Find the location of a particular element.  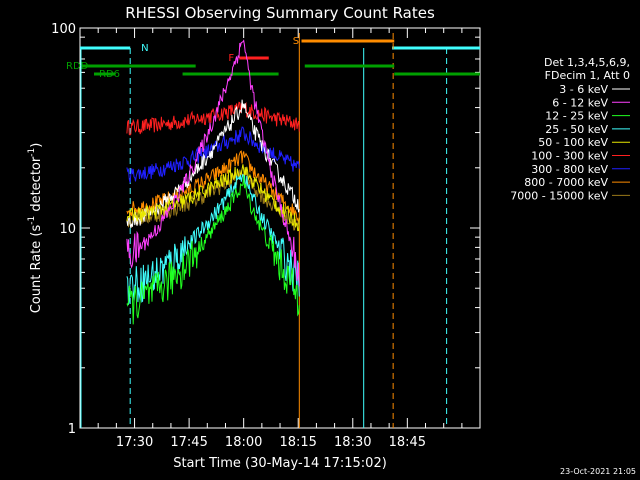

y-tick-label: 100 is located at coordinates (63, 29).